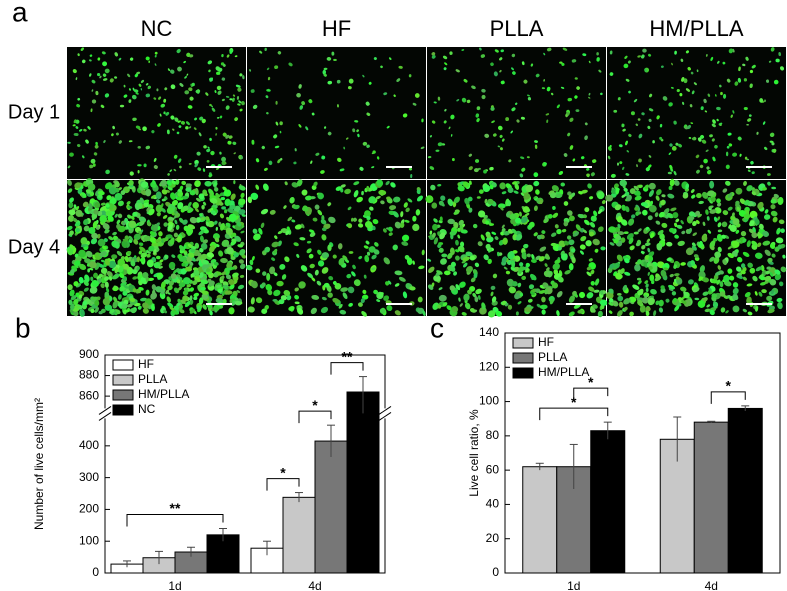 This screenshot has width=787, height=591. I want to click on y-tick-label: 200, so click(89, 509).